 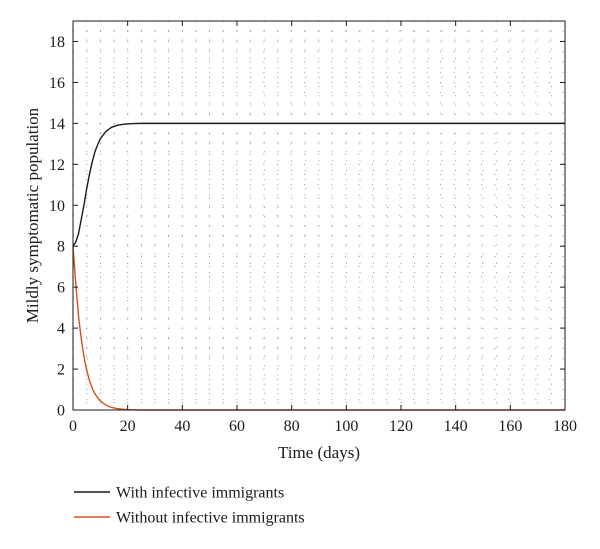 What do you see at coordinates (73, 426) in the screenshot?
I see `x-tick-label: 0` at bounding box center [73, 426].